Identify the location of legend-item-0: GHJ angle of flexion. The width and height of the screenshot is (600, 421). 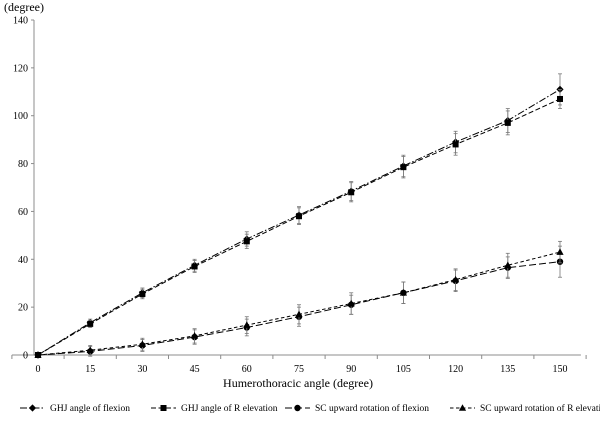
(75, 408).